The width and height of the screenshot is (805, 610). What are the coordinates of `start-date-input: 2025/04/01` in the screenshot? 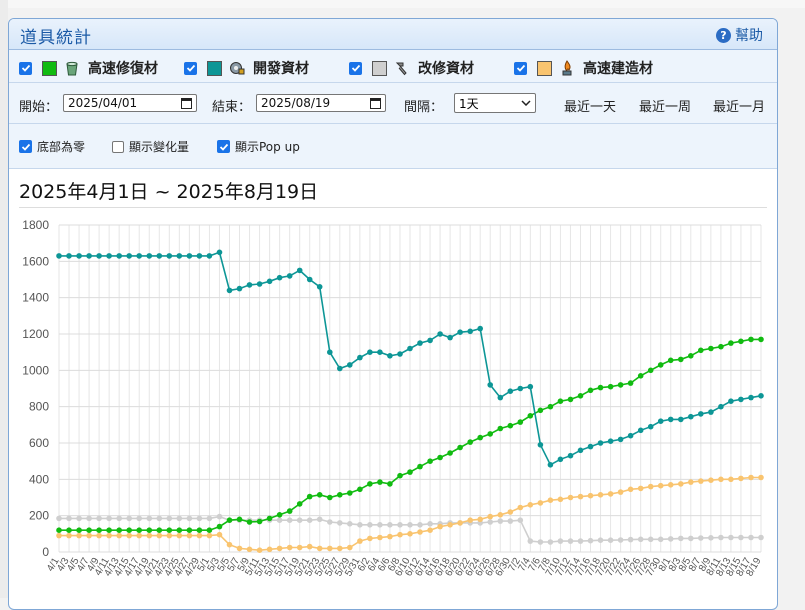 It's located at (130, 103).